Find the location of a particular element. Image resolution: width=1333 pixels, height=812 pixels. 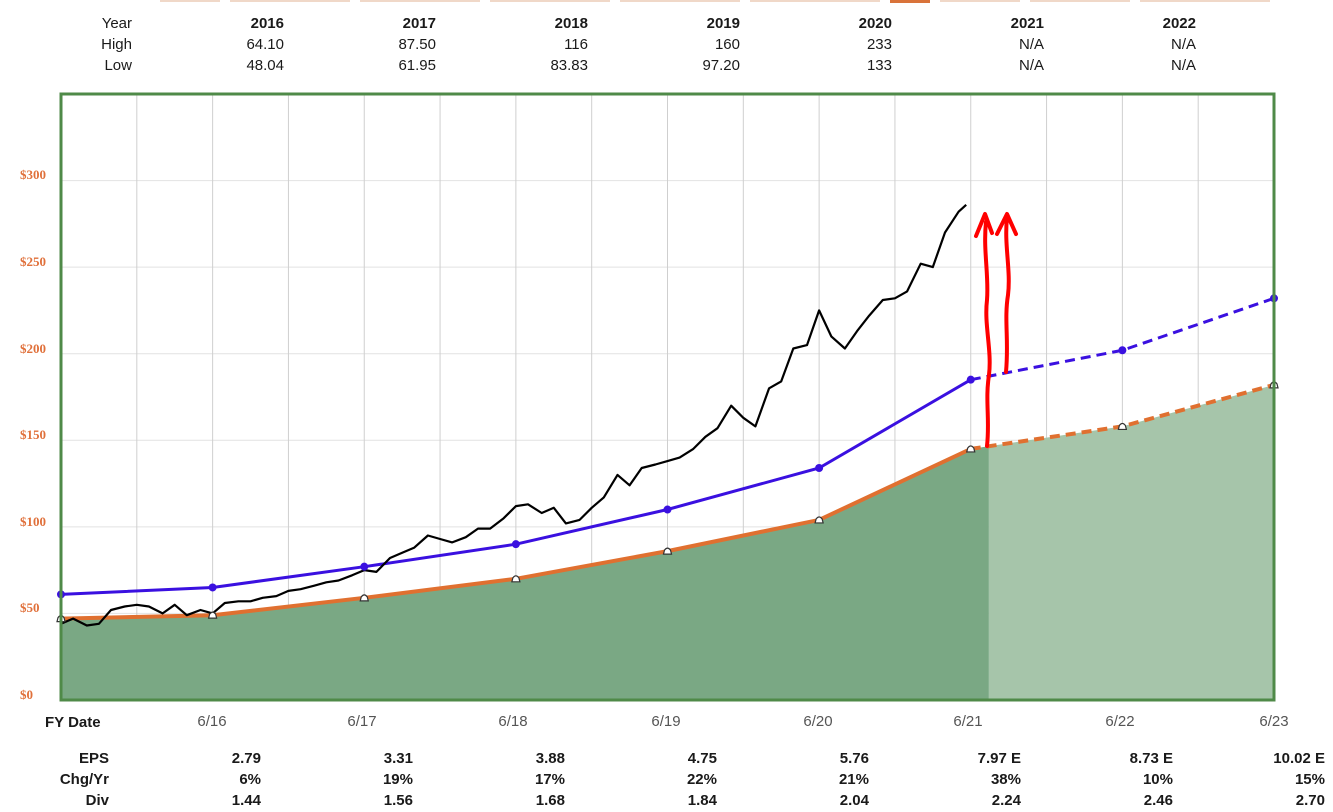

high-cell: 64.10 is located at coordinates (265, 44).